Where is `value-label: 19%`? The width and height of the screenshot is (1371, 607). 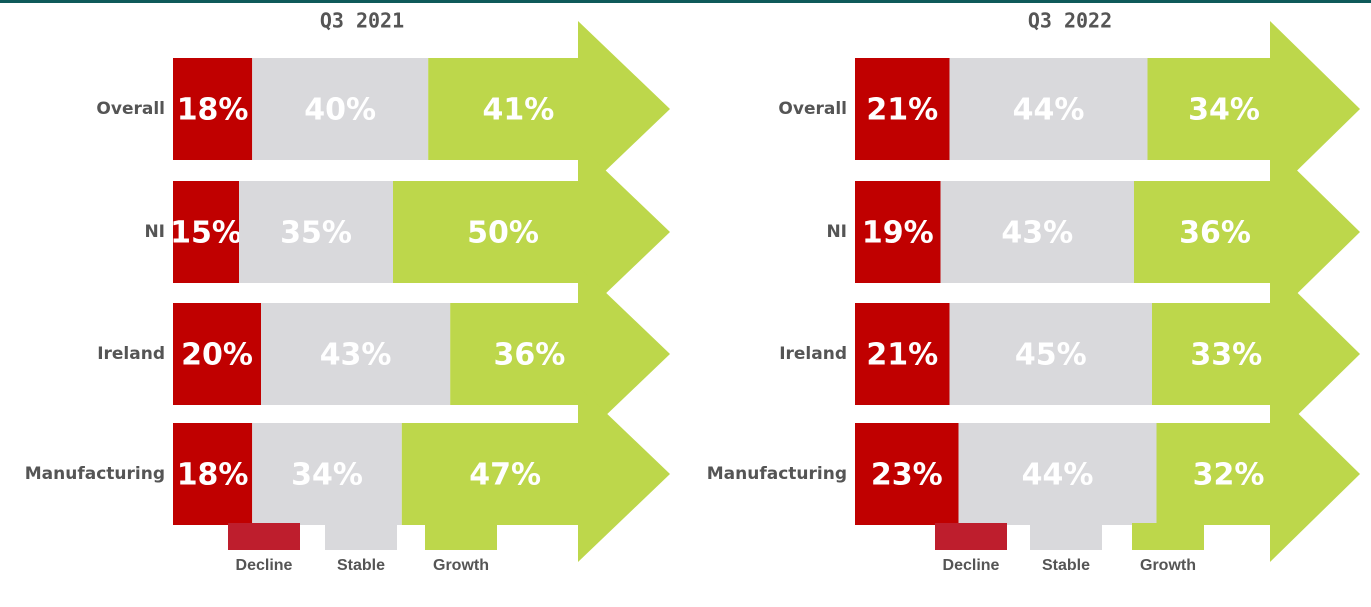 value-label: 19% is located at coordinates (898, 233).